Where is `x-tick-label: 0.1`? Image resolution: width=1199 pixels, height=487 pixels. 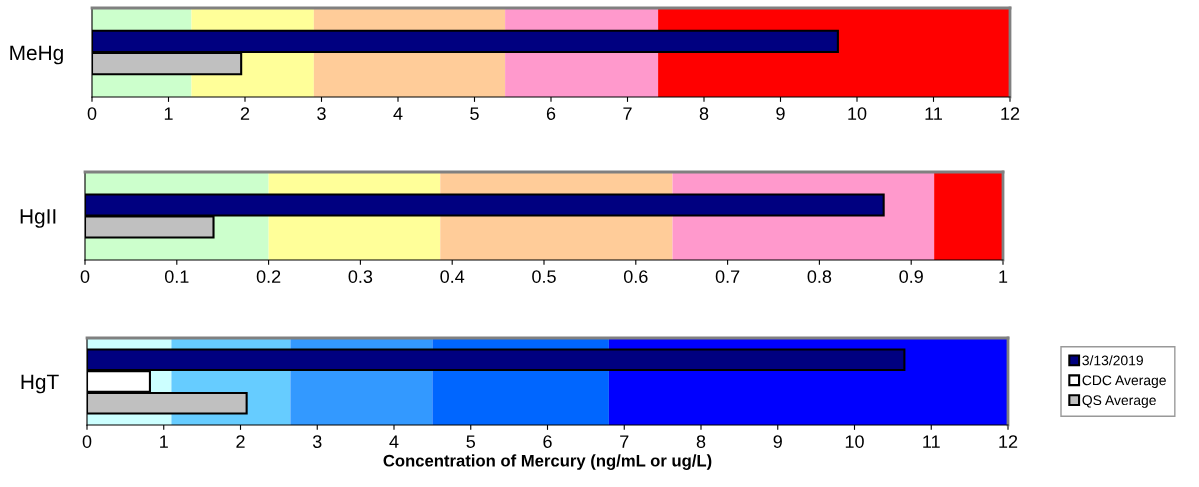 x-tick-label: 0.1 is located at coordinates (176, 276).